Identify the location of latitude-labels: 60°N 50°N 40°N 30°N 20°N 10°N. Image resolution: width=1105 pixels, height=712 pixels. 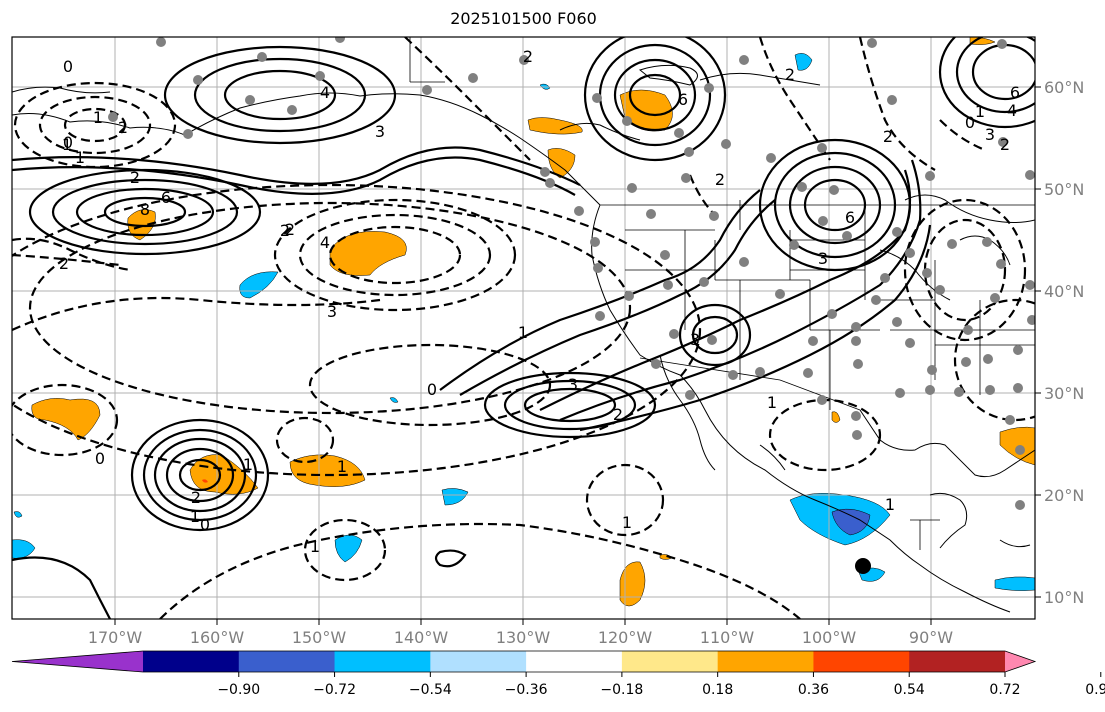
(1064, 342).